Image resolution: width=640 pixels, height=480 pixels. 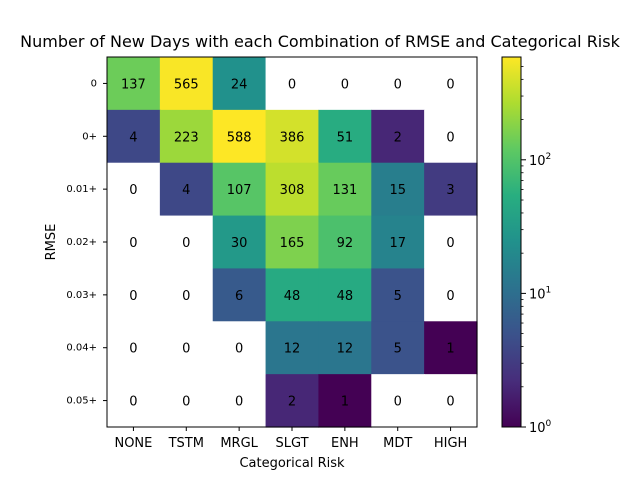 I want to click on cell-value-label: 30, so click(x=239, y=243).